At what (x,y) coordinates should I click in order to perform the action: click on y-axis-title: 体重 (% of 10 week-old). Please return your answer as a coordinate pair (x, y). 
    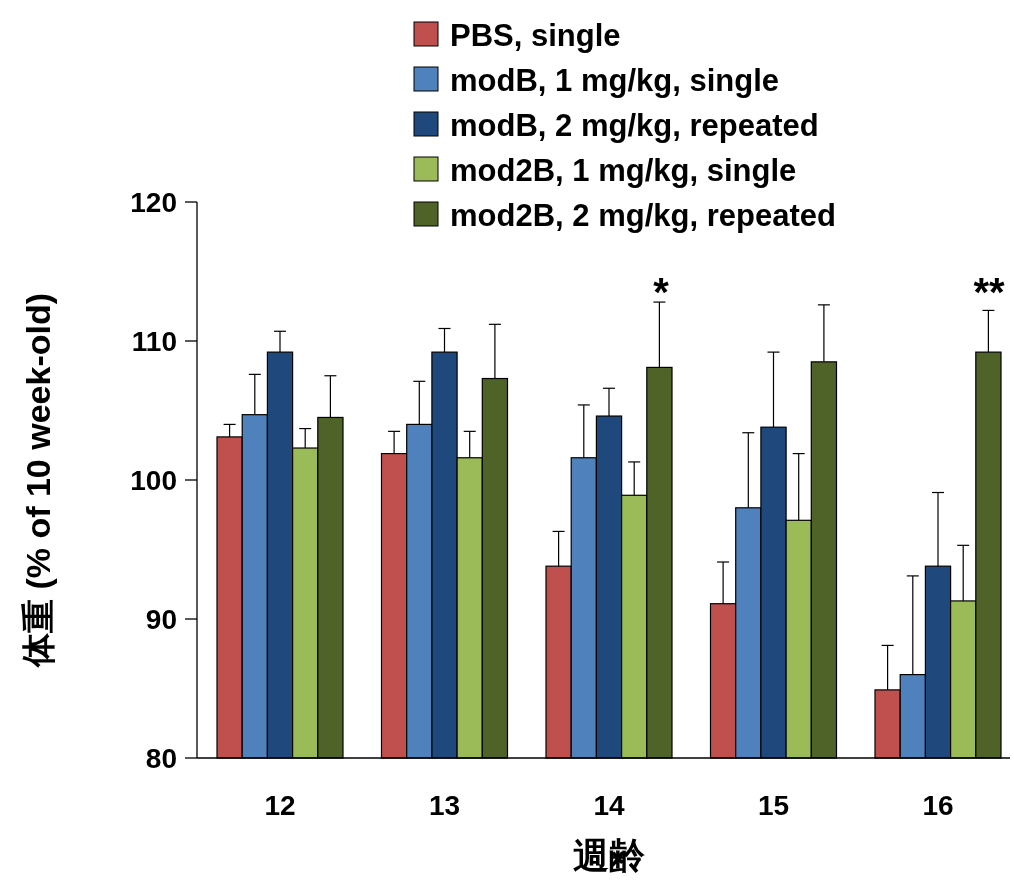
    Looking at the image, I should click on (38, 480).